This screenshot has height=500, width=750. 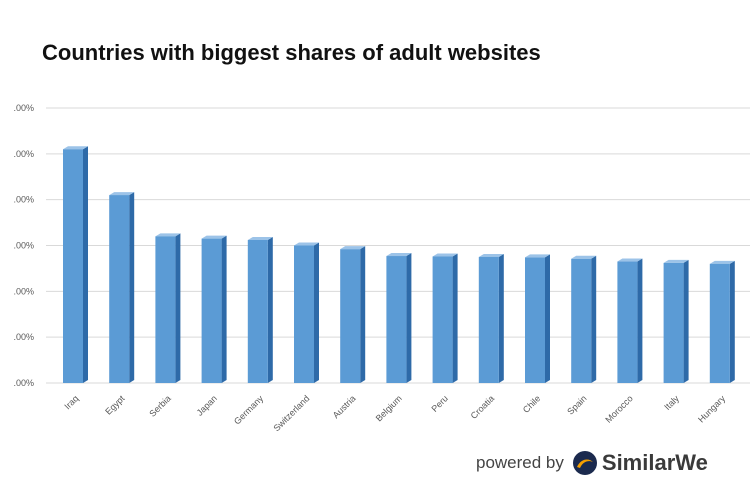 I want to click on bar-peru, so click(x=445, y=318).